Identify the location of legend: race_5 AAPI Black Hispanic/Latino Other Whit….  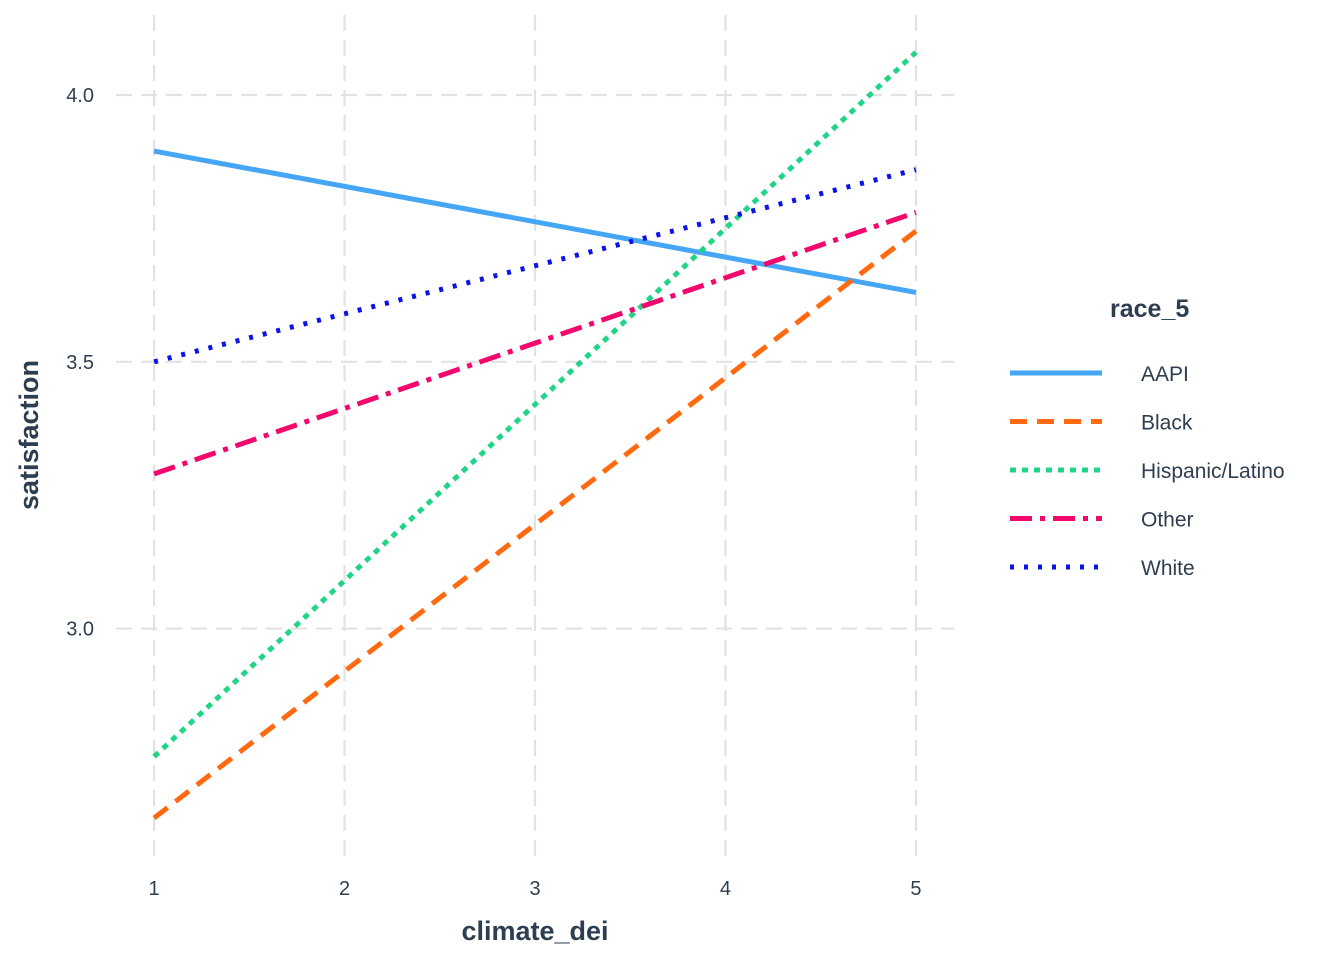
(1147, 437).